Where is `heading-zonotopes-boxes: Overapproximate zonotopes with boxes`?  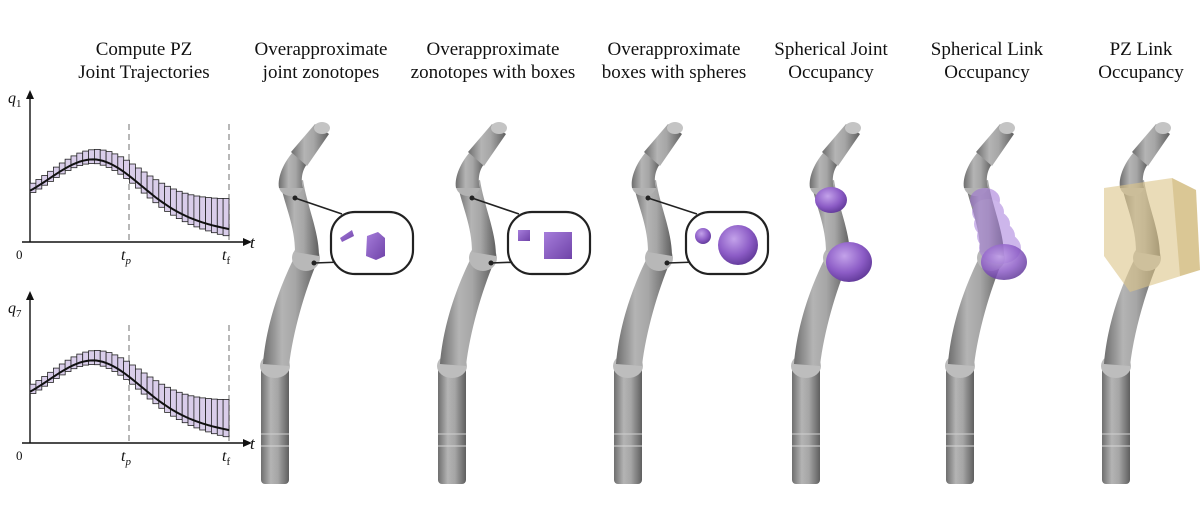
heading-zonotopes-boxes: Overapproximate zonotopes with boxes is located at coordinates (493, 61).